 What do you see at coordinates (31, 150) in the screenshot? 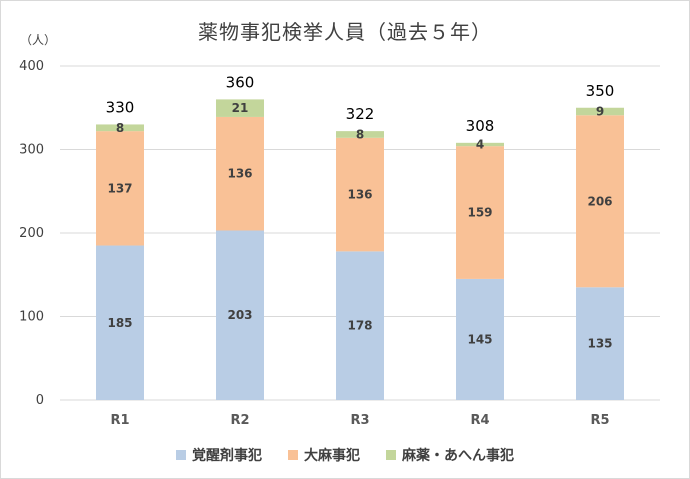
I see `y-tick-label: 300` at bounding box center [31, 150].